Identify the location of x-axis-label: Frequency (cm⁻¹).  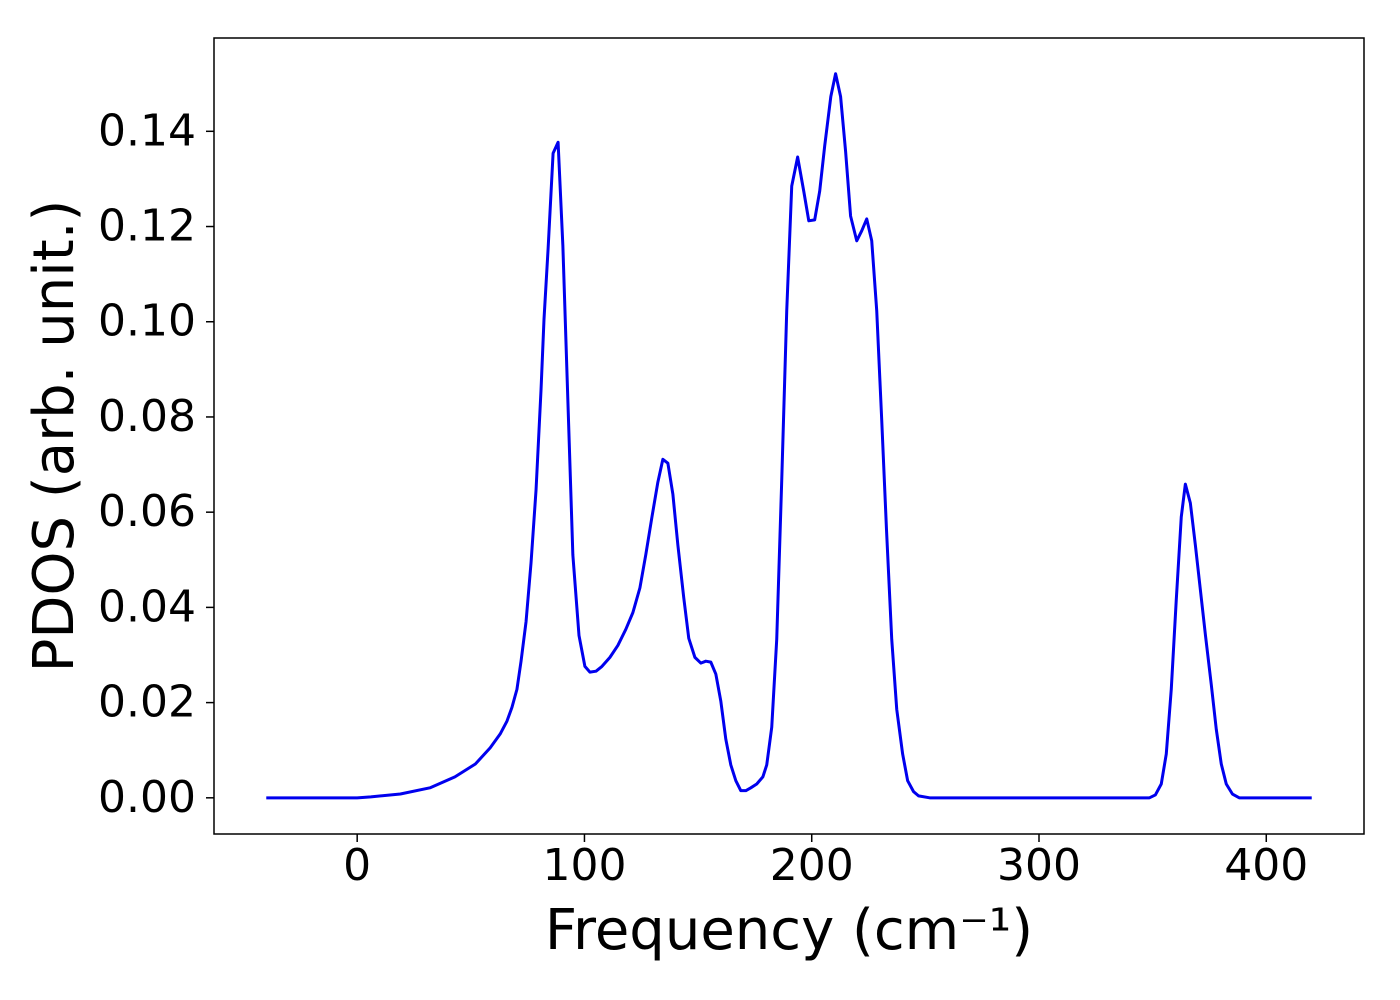
(789, 930).